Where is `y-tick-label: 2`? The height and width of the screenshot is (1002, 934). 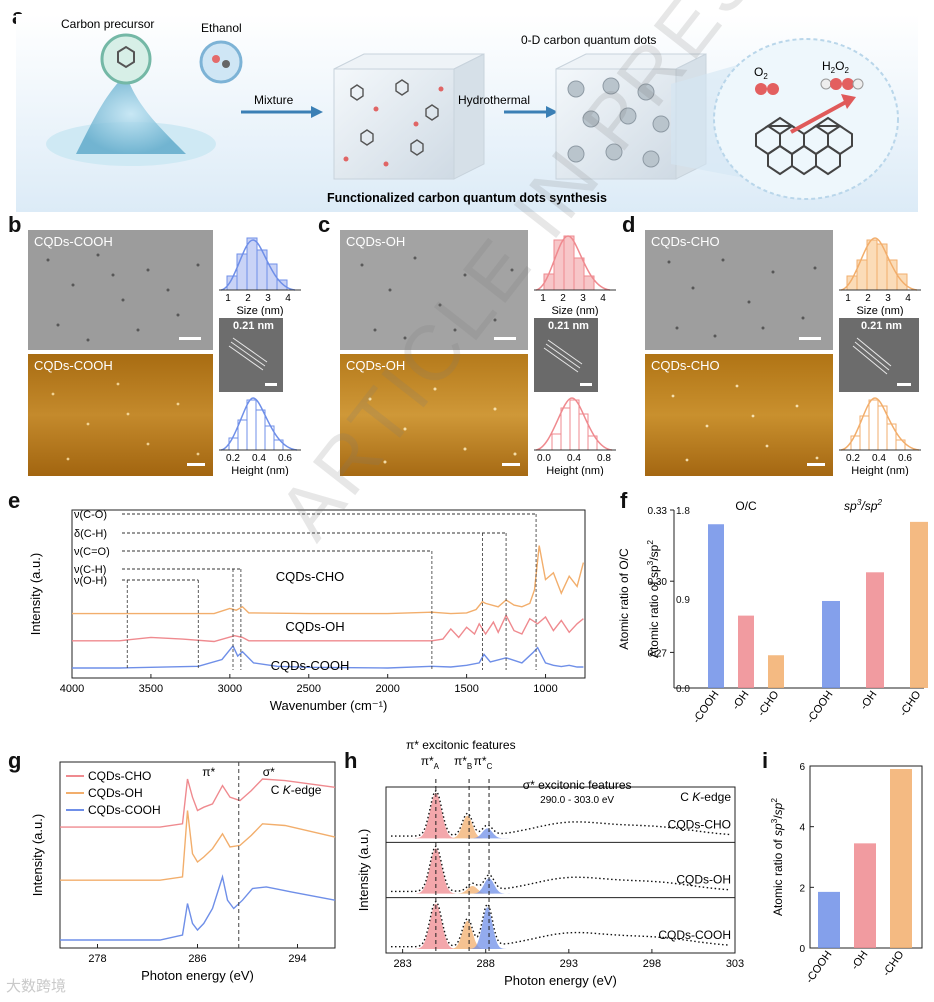
y-tick-label: 2 is located at coordinates (802, 888).